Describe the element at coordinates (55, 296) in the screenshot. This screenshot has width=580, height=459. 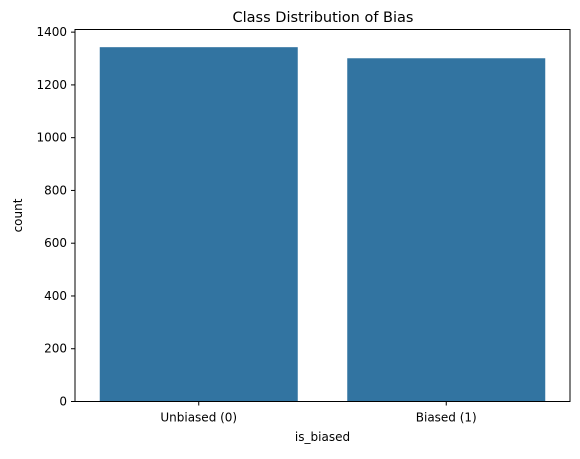
I see `y-tick-label: 400` at that location.